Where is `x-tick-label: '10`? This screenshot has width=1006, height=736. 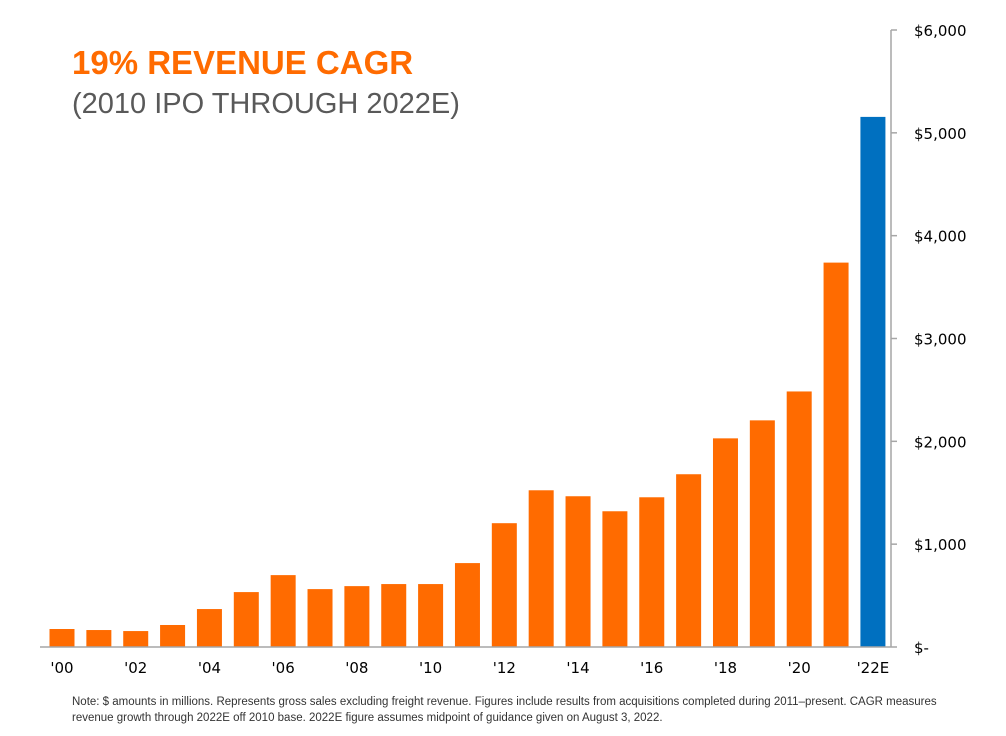
x-tick-label: '10 is located at coordinates (430, 668).